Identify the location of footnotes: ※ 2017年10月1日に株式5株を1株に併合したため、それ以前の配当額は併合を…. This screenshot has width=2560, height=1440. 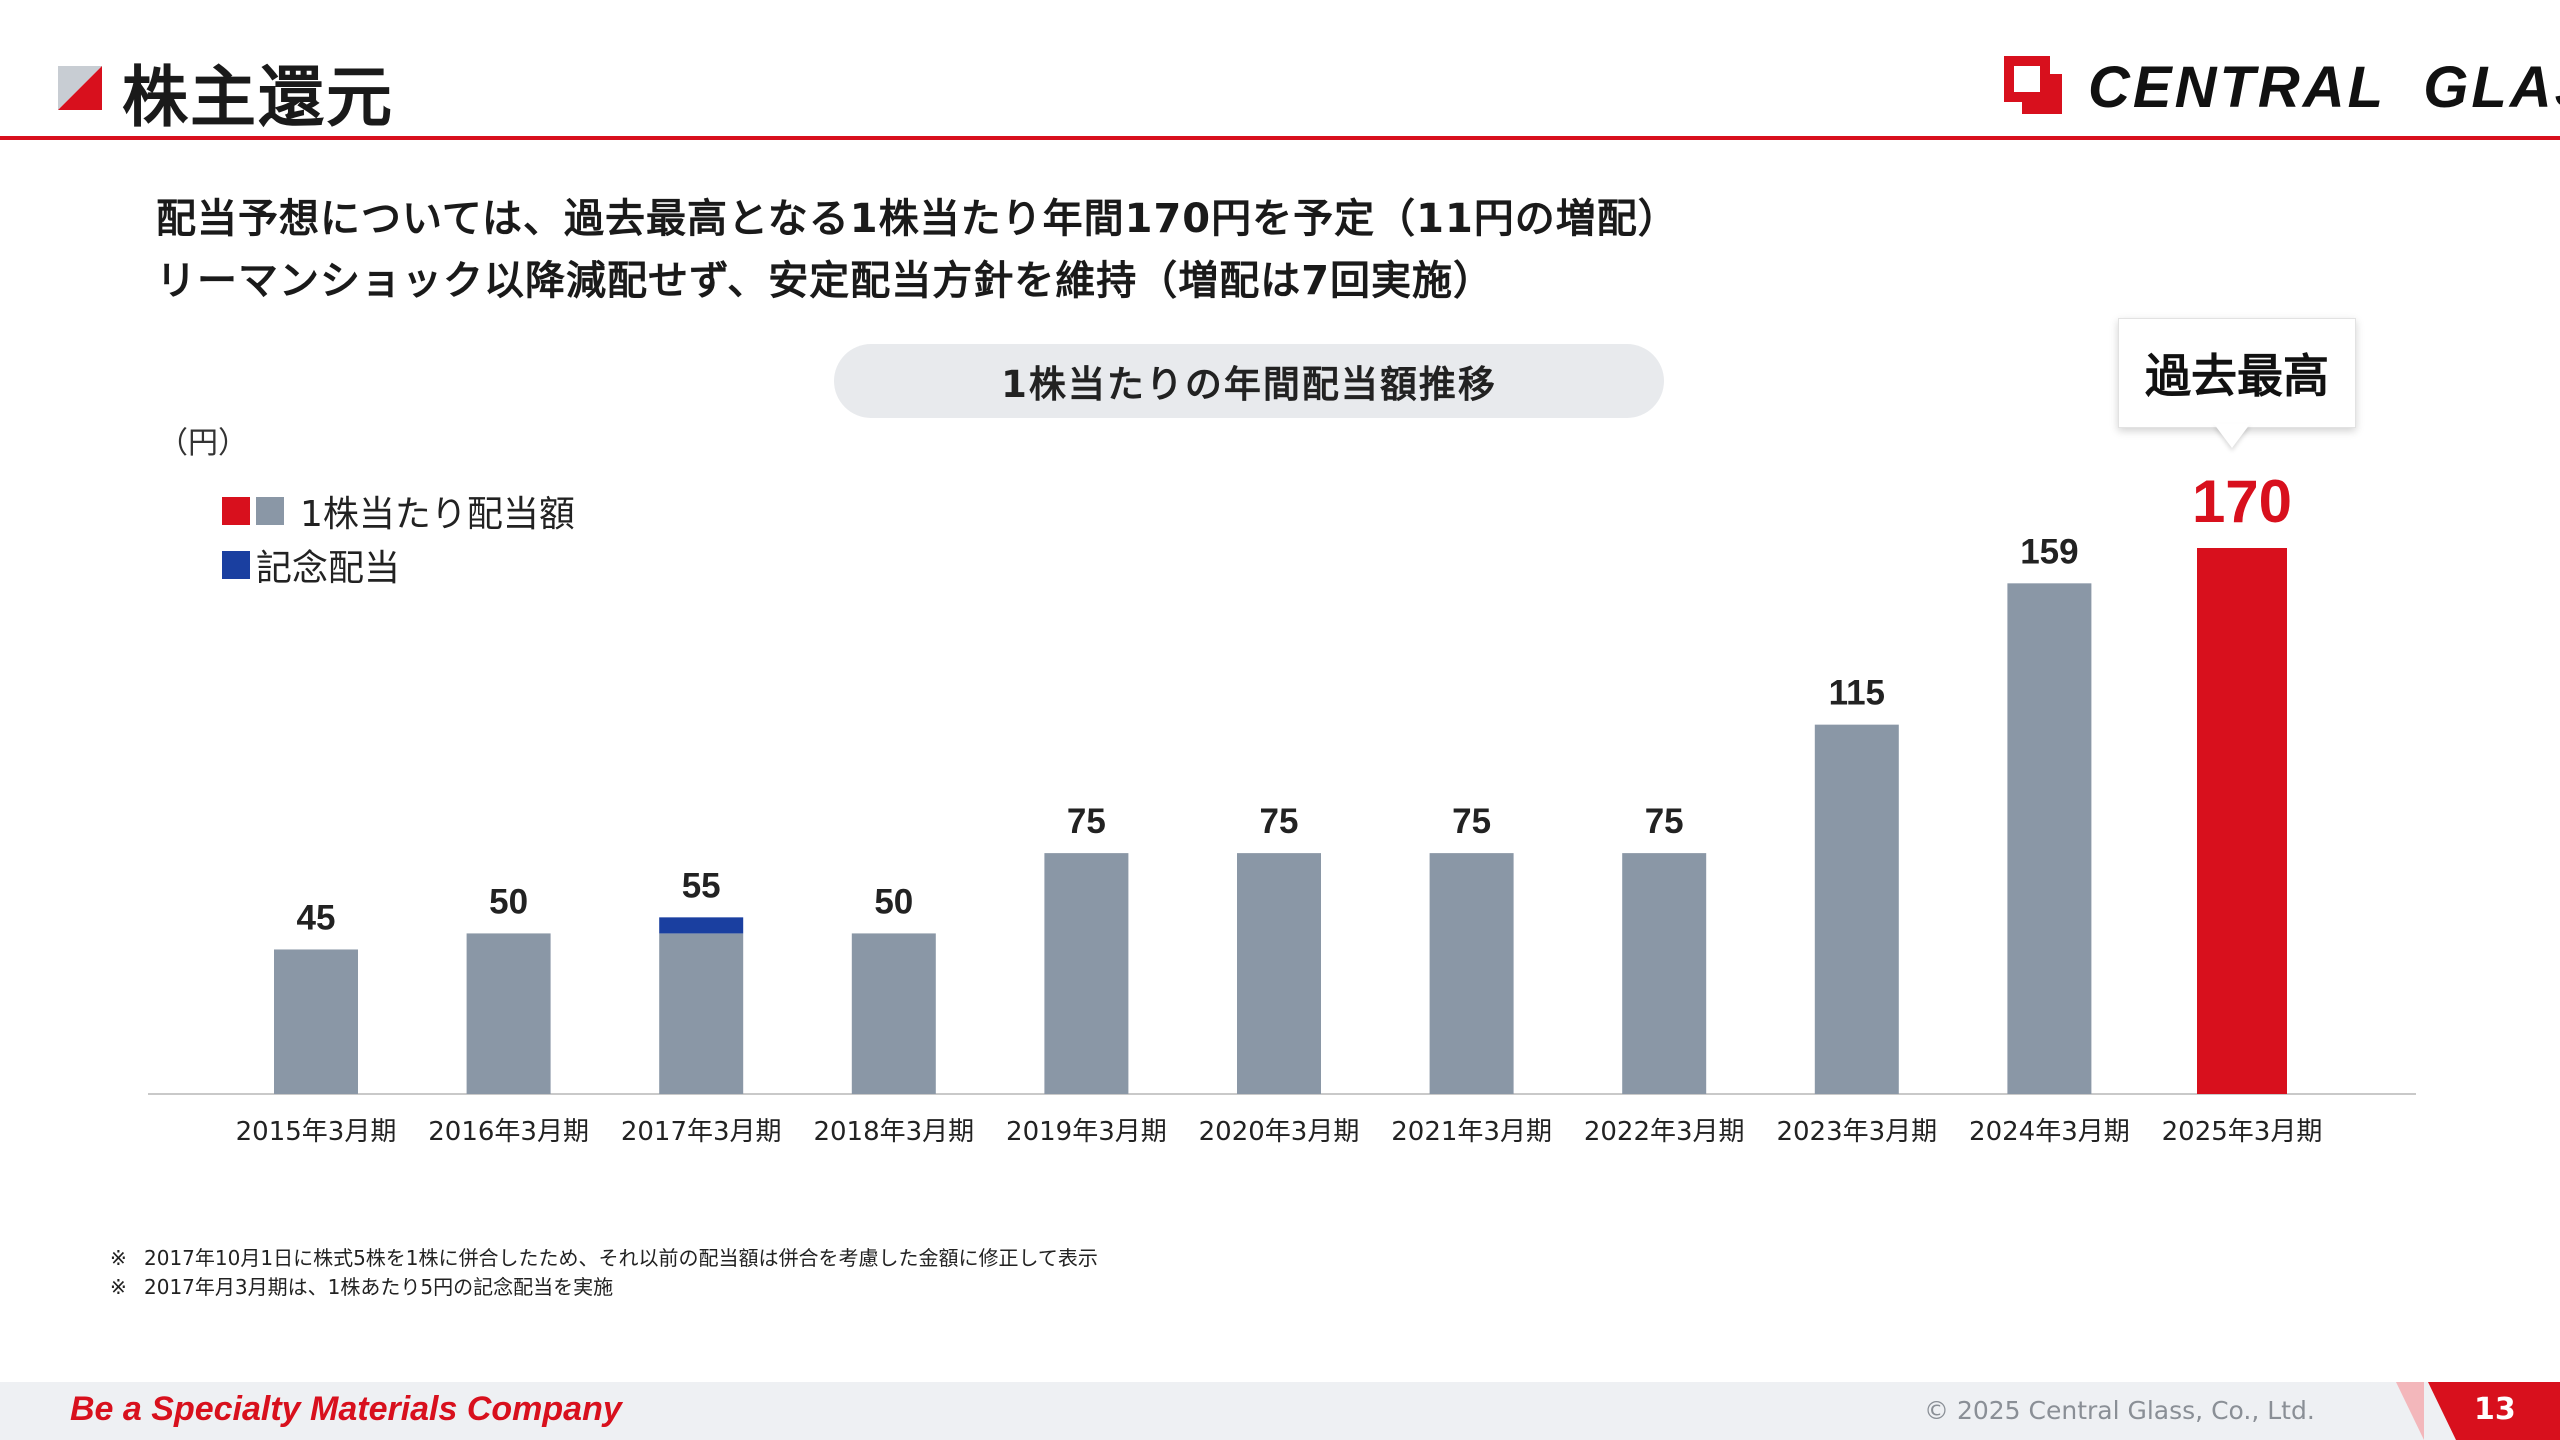
(604, 1273).